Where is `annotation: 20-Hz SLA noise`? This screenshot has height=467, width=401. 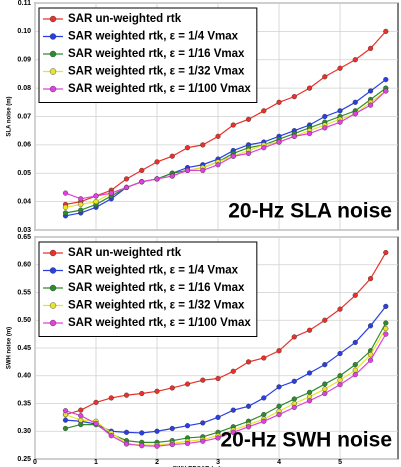
annotation: 20-Hz SLA noise is located at coordinates (310, 211).